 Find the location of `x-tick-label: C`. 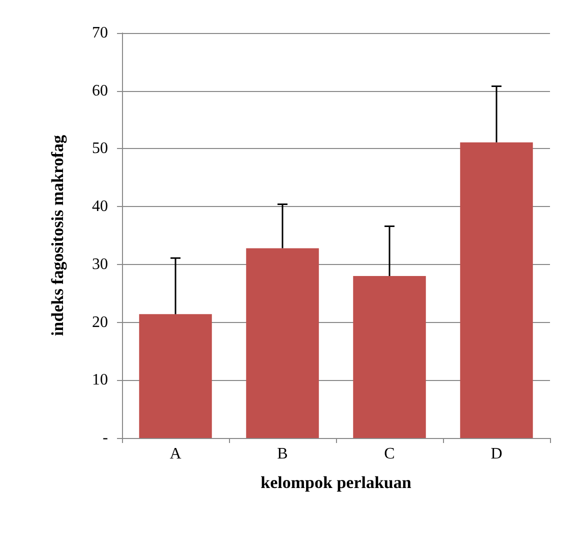

x-tick-label: C is located at coordinates (389, 454).